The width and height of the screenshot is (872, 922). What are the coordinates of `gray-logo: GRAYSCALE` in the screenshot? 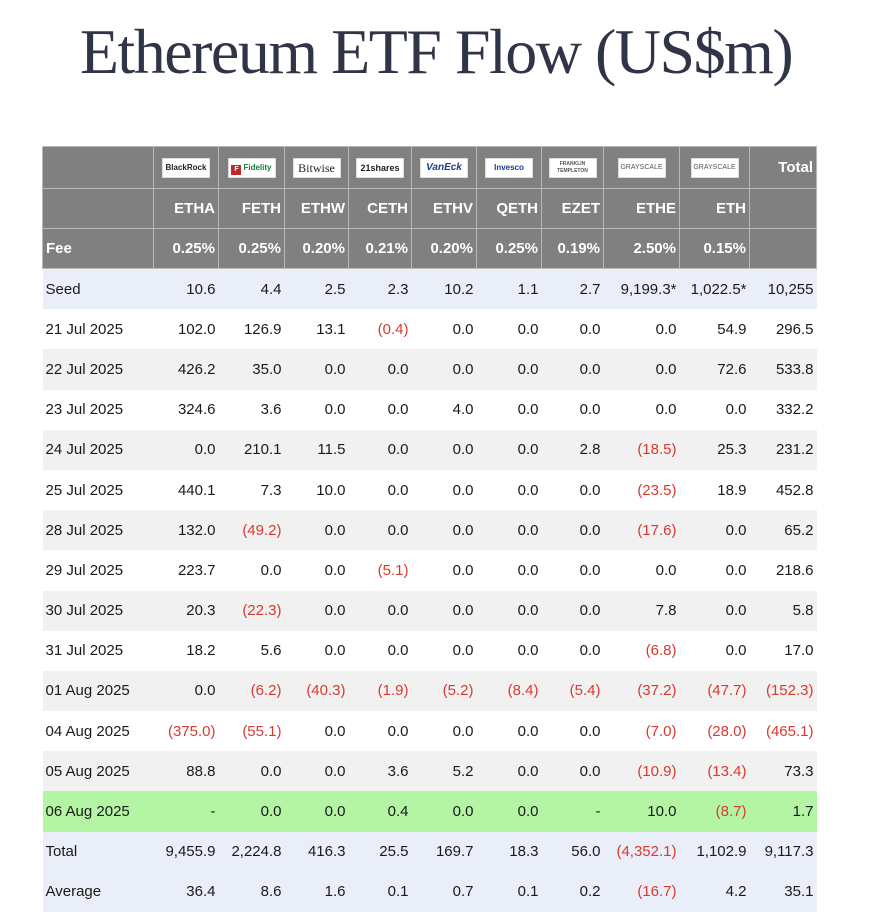 It's located at (714, 167).